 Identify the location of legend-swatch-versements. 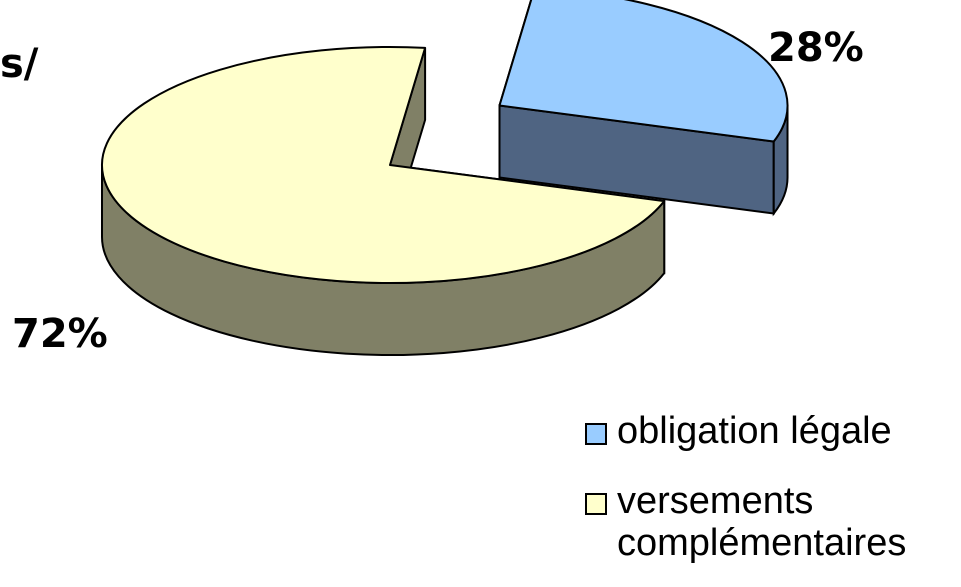
(596, 504).